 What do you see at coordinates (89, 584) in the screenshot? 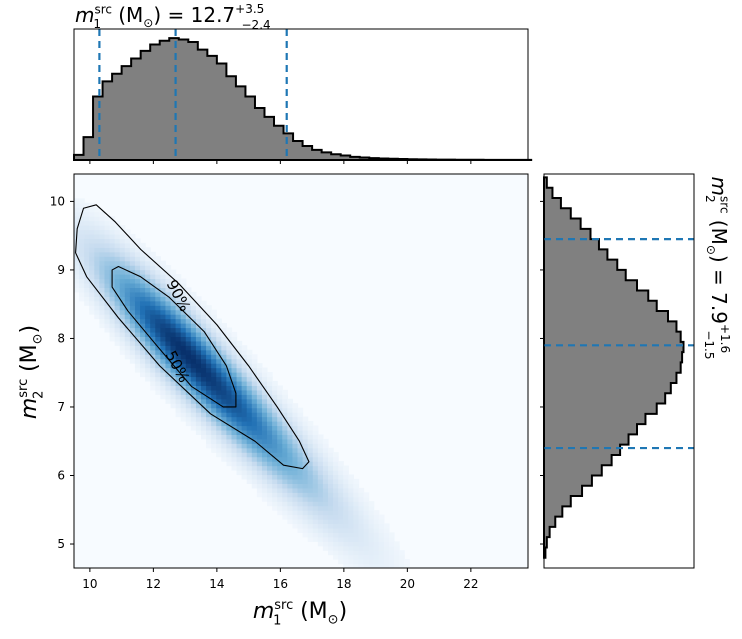
I see `x-tick-label: 10` at bounding box center [89, 584].